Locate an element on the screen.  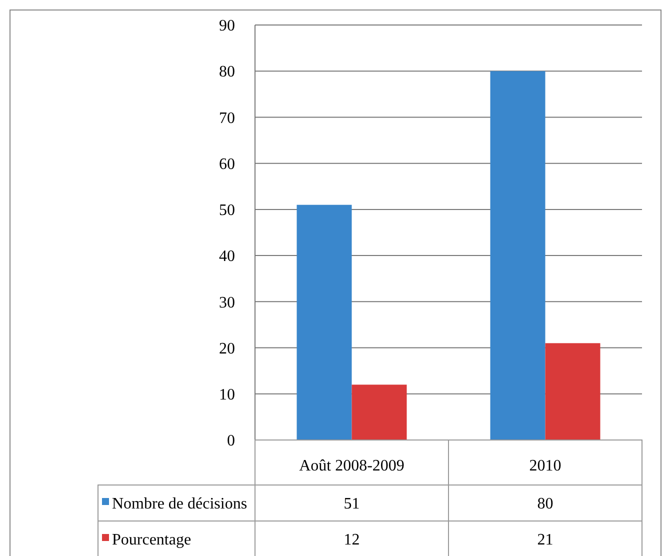
data-label: 12 is located at coordinates (352, 540).